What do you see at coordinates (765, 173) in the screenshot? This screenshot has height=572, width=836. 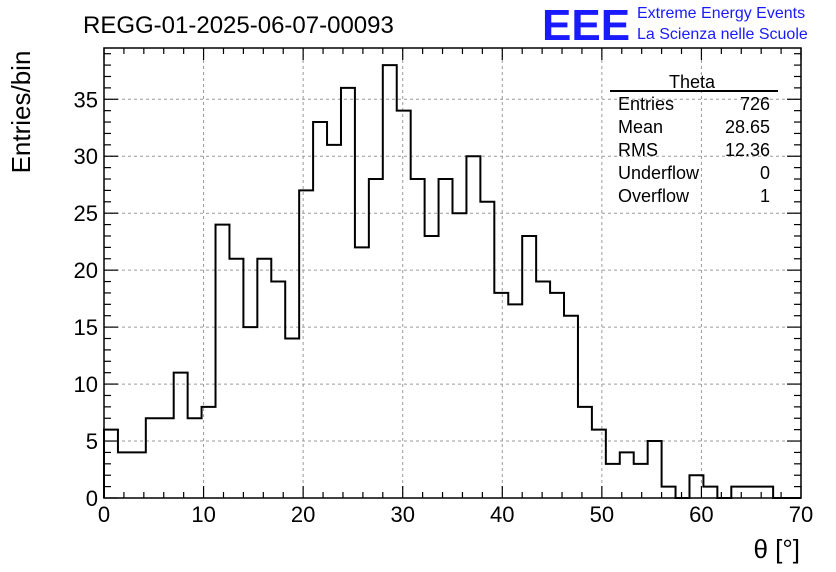 I see `stats-row-value: 0` at bounding box center [765, 173].